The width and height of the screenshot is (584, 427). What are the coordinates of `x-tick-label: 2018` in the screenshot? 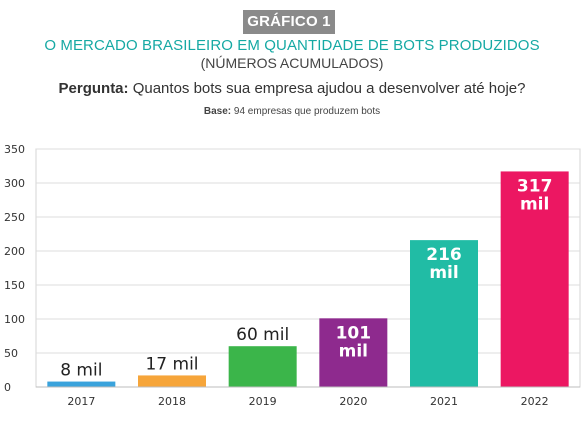 It's located at (172, 401).